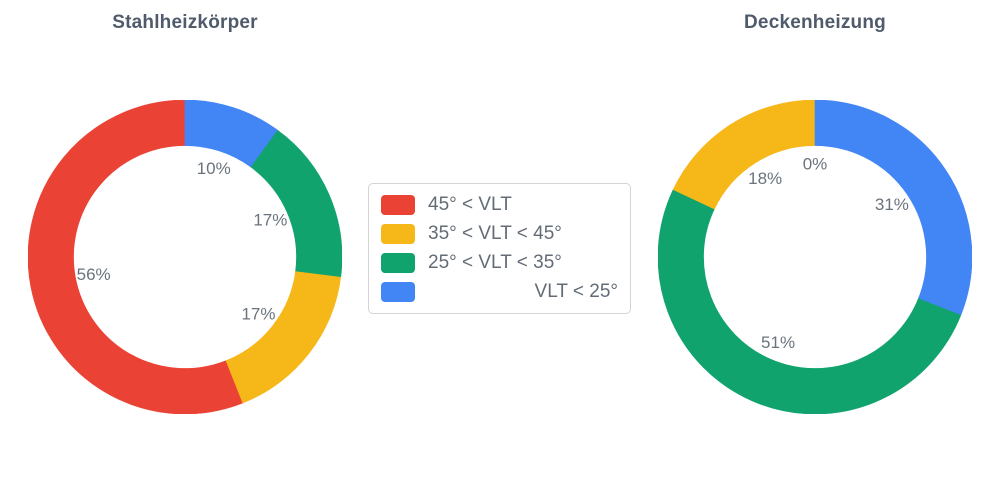 The image size is (1000, 500). What do you see at coordinates (499, 292) in the screenshot?
I see `legend-item-3: VLT < 25°` at bounding box center [499, 292].